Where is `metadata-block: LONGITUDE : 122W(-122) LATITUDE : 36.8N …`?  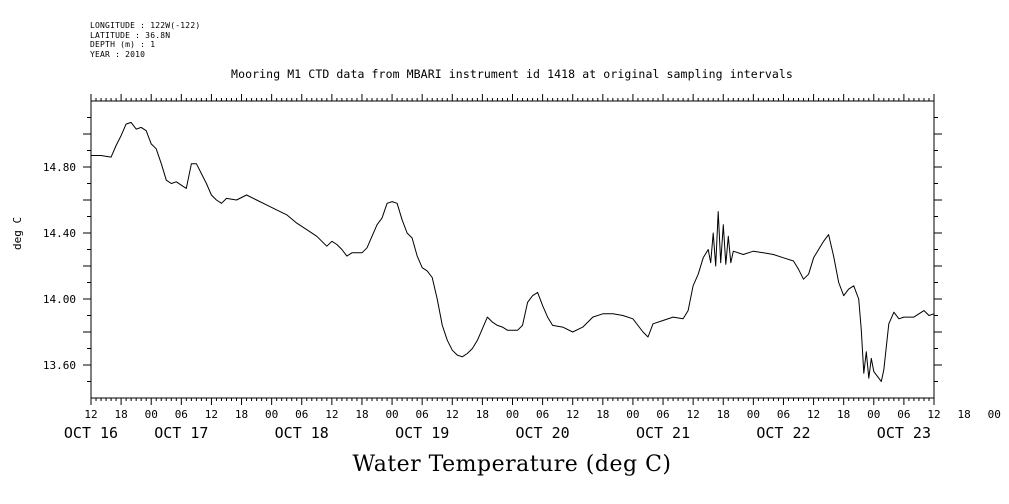
metadata-block: LONGITUDE : 122W(-122) LATITUDE : 36.8N … is located at coordinates (145, 40).